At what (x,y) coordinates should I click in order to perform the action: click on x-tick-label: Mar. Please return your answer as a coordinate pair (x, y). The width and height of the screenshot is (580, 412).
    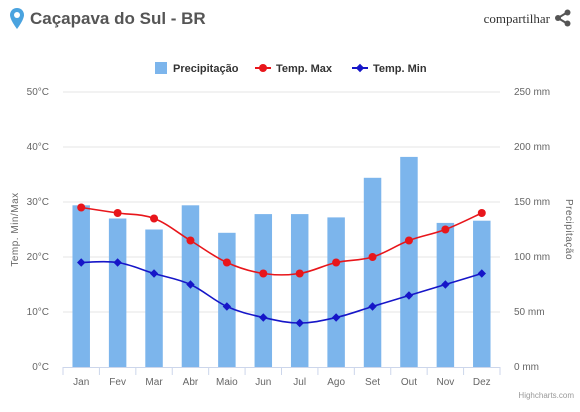
    Looking at the image, I should click on (154, 382).